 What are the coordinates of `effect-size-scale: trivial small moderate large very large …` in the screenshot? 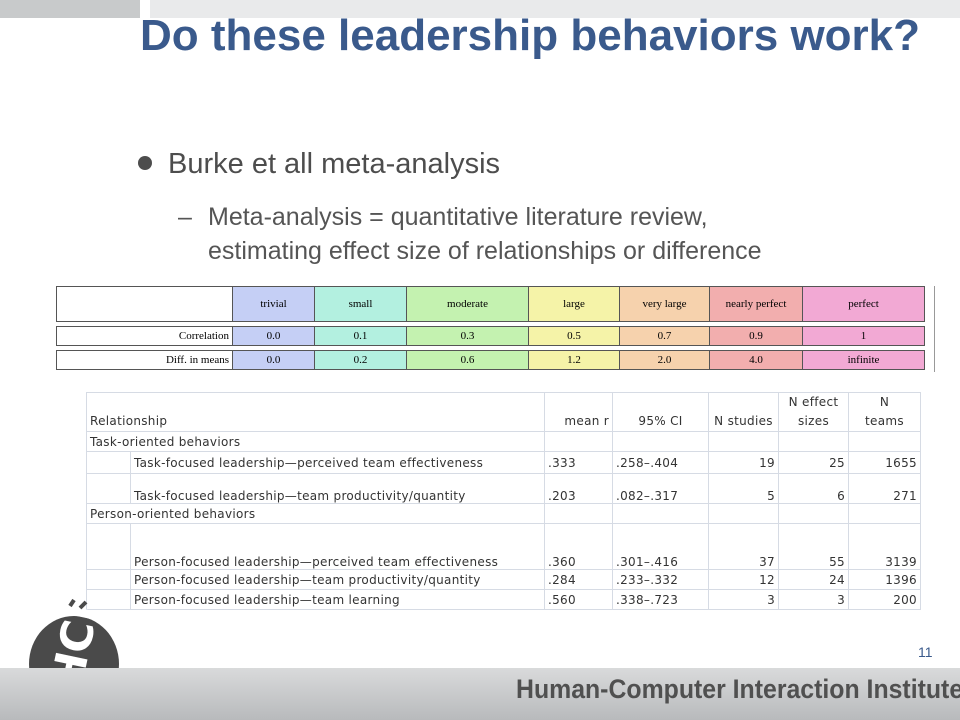 It's located at (495, 329).